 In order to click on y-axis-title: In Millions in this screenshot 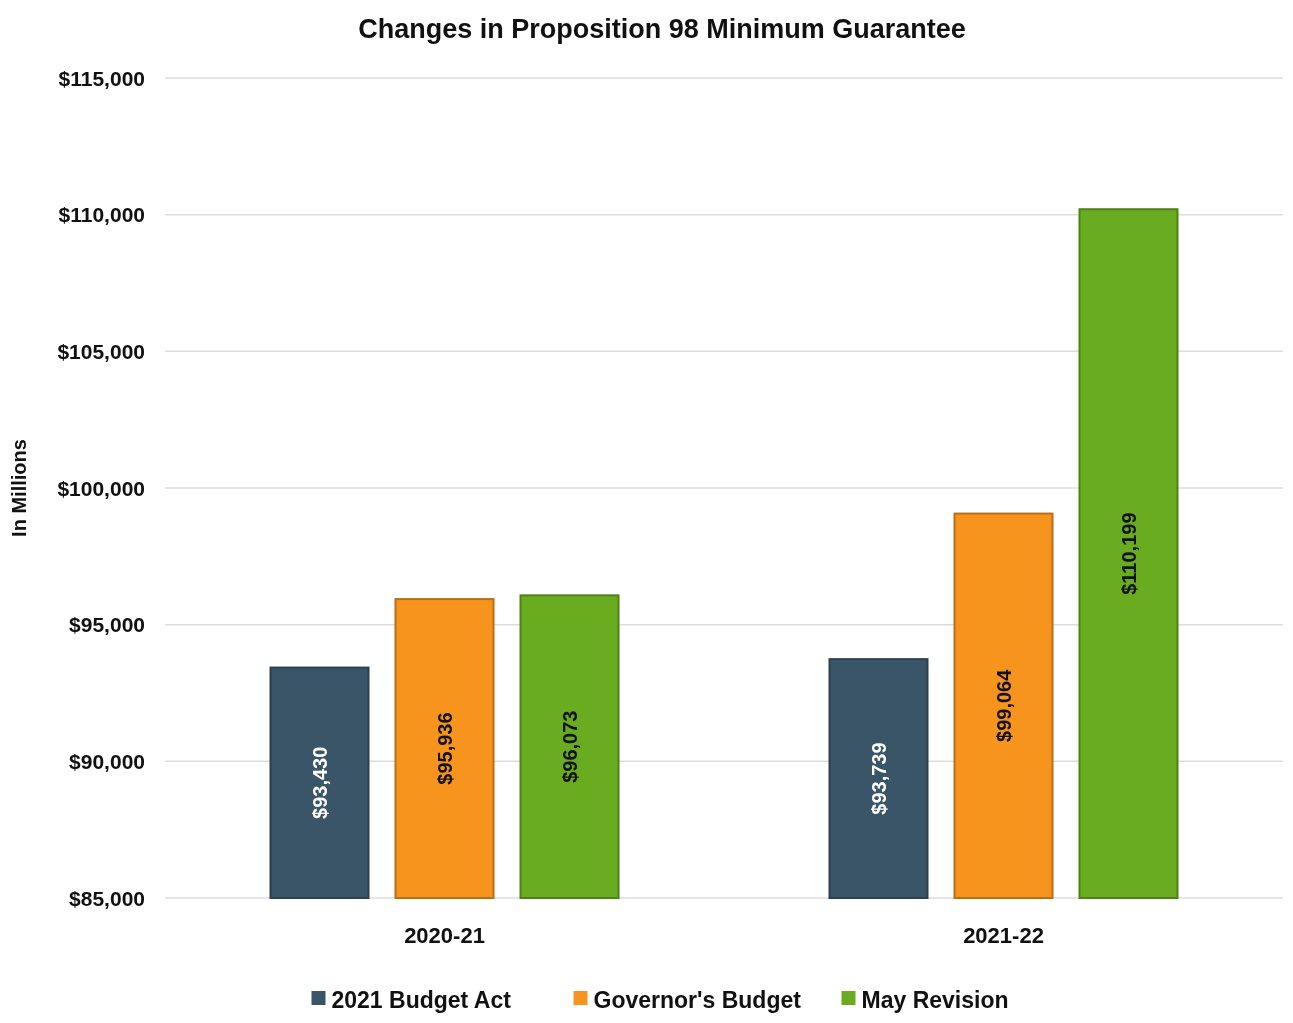, I will do `click(19, 488)`.